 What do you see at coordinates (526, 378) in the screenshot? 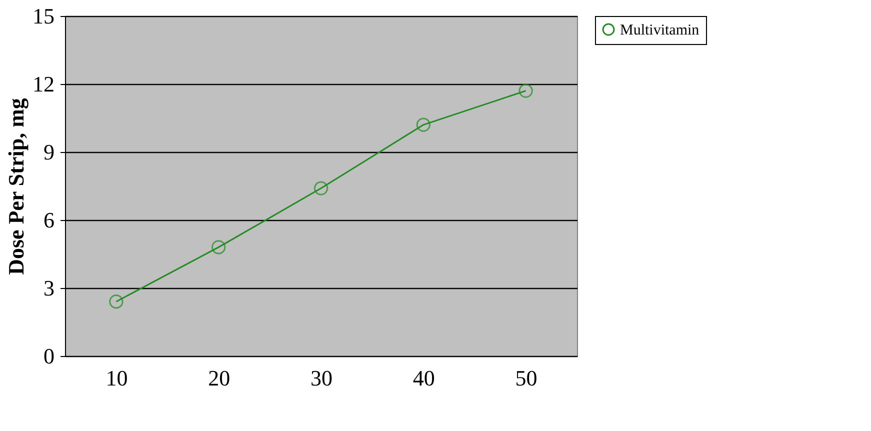
I see `x-tick-label: 50` at bounding box center [526, 378].